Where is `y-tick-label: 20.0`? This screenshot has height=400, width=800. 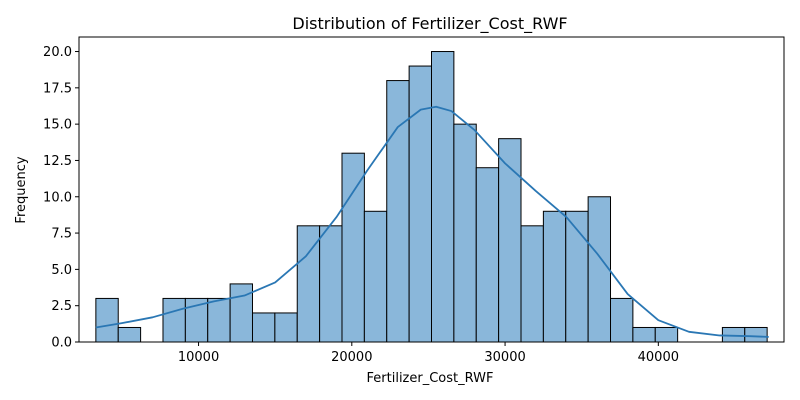
y-tick-label: 20.0 is located at coordinates (57, 52).